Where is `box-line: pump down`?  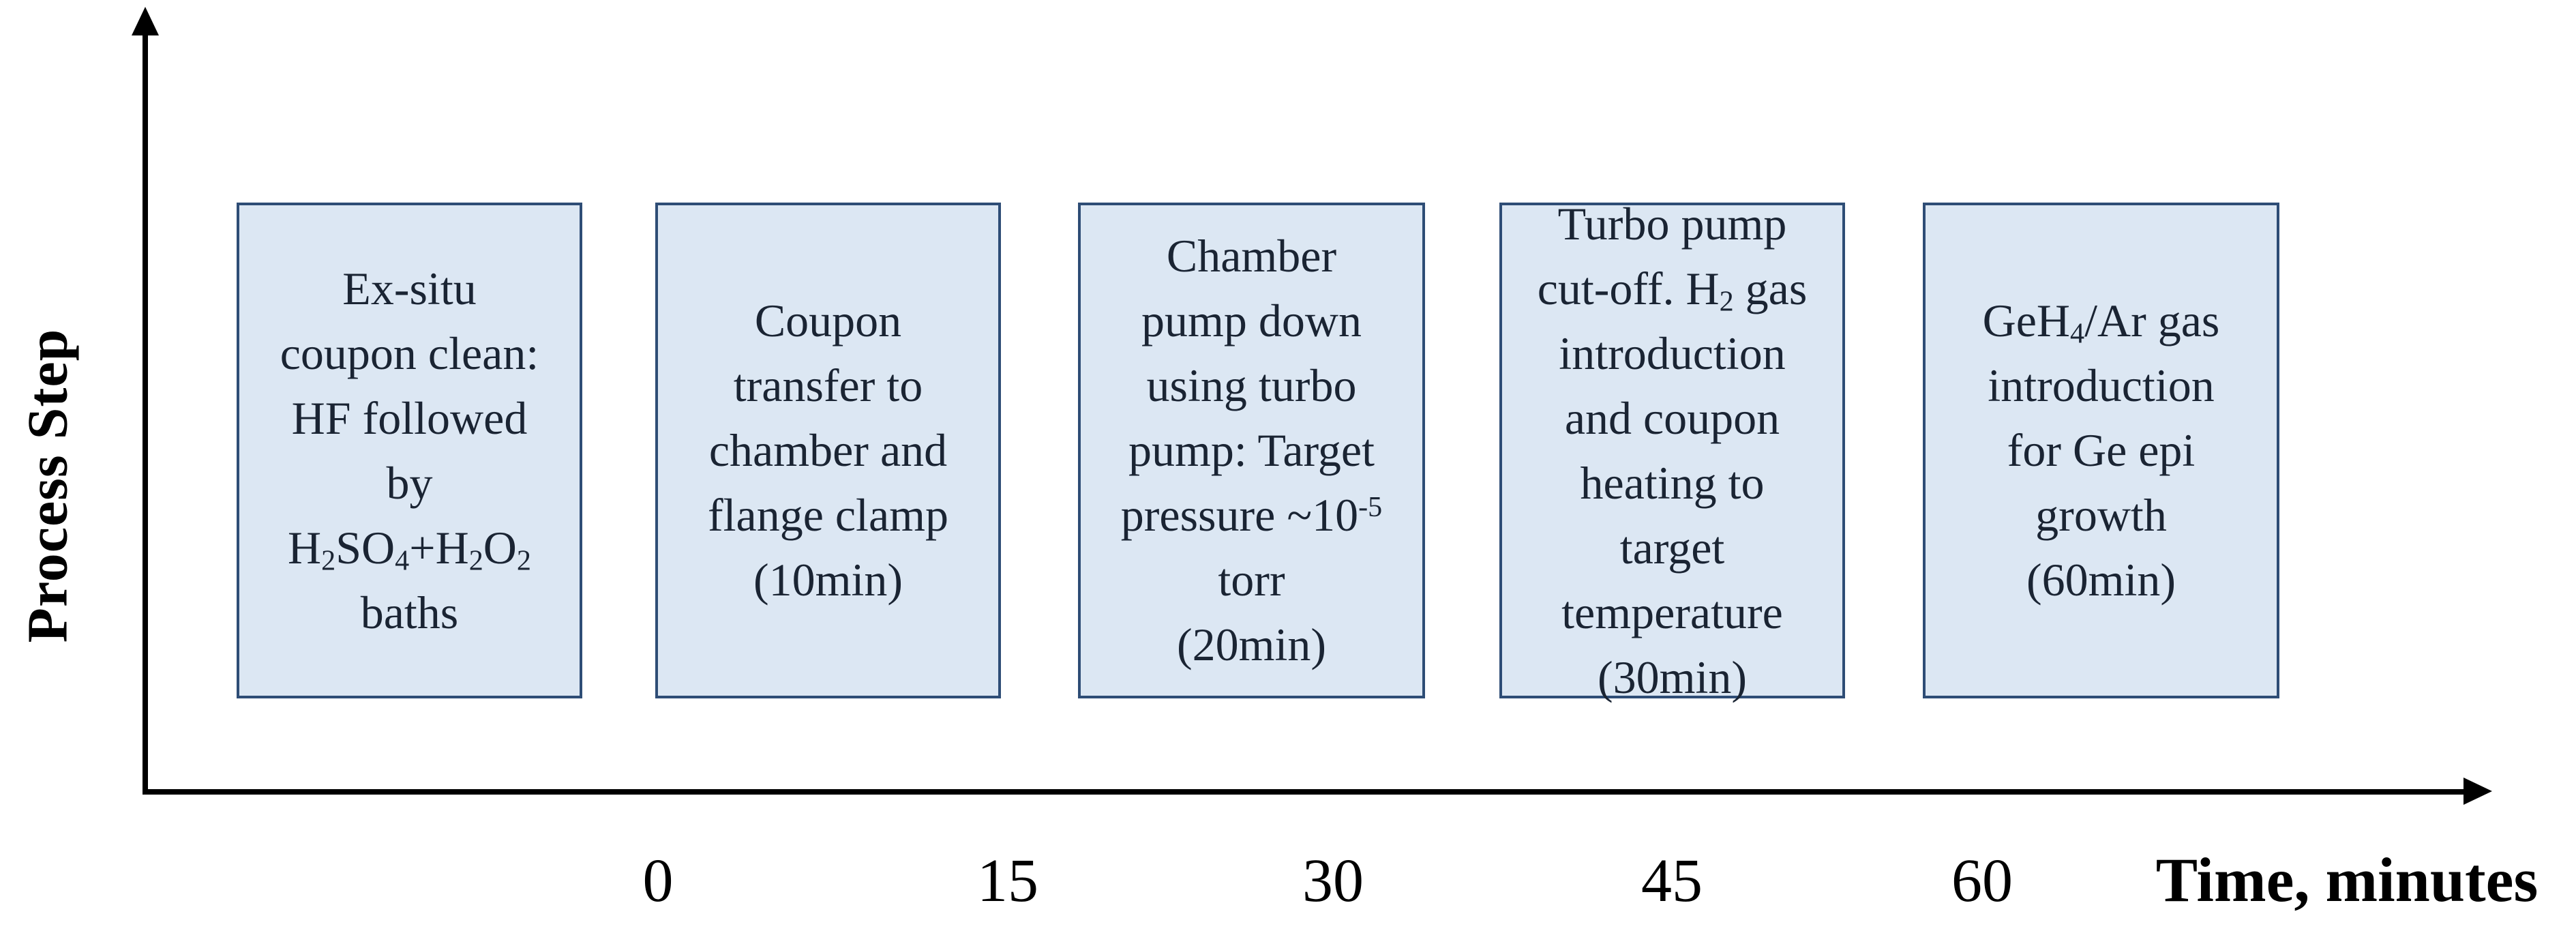
box-line: pump down is located at coordinates (1251, 320).